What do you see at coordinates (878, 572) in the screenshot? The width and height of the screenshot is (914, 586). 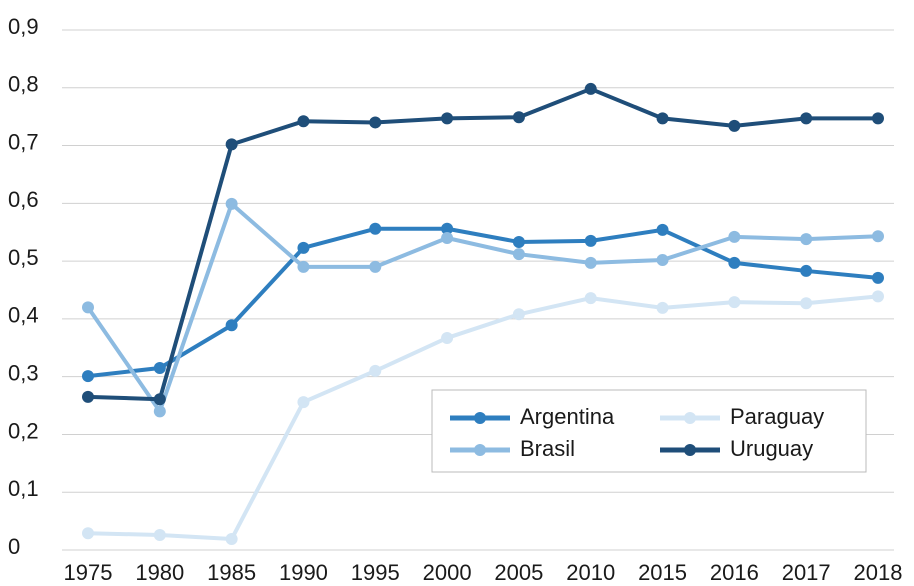 I see `x-tick-label: 2018` at bounding box center [878, 572].